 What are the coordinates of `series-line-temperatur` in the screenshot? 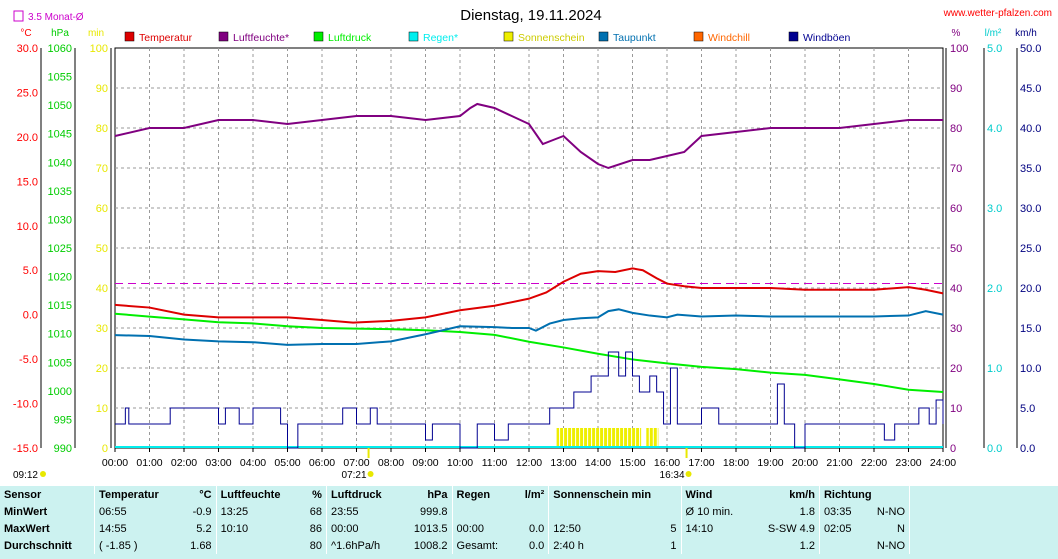 It's located at (529, 295).